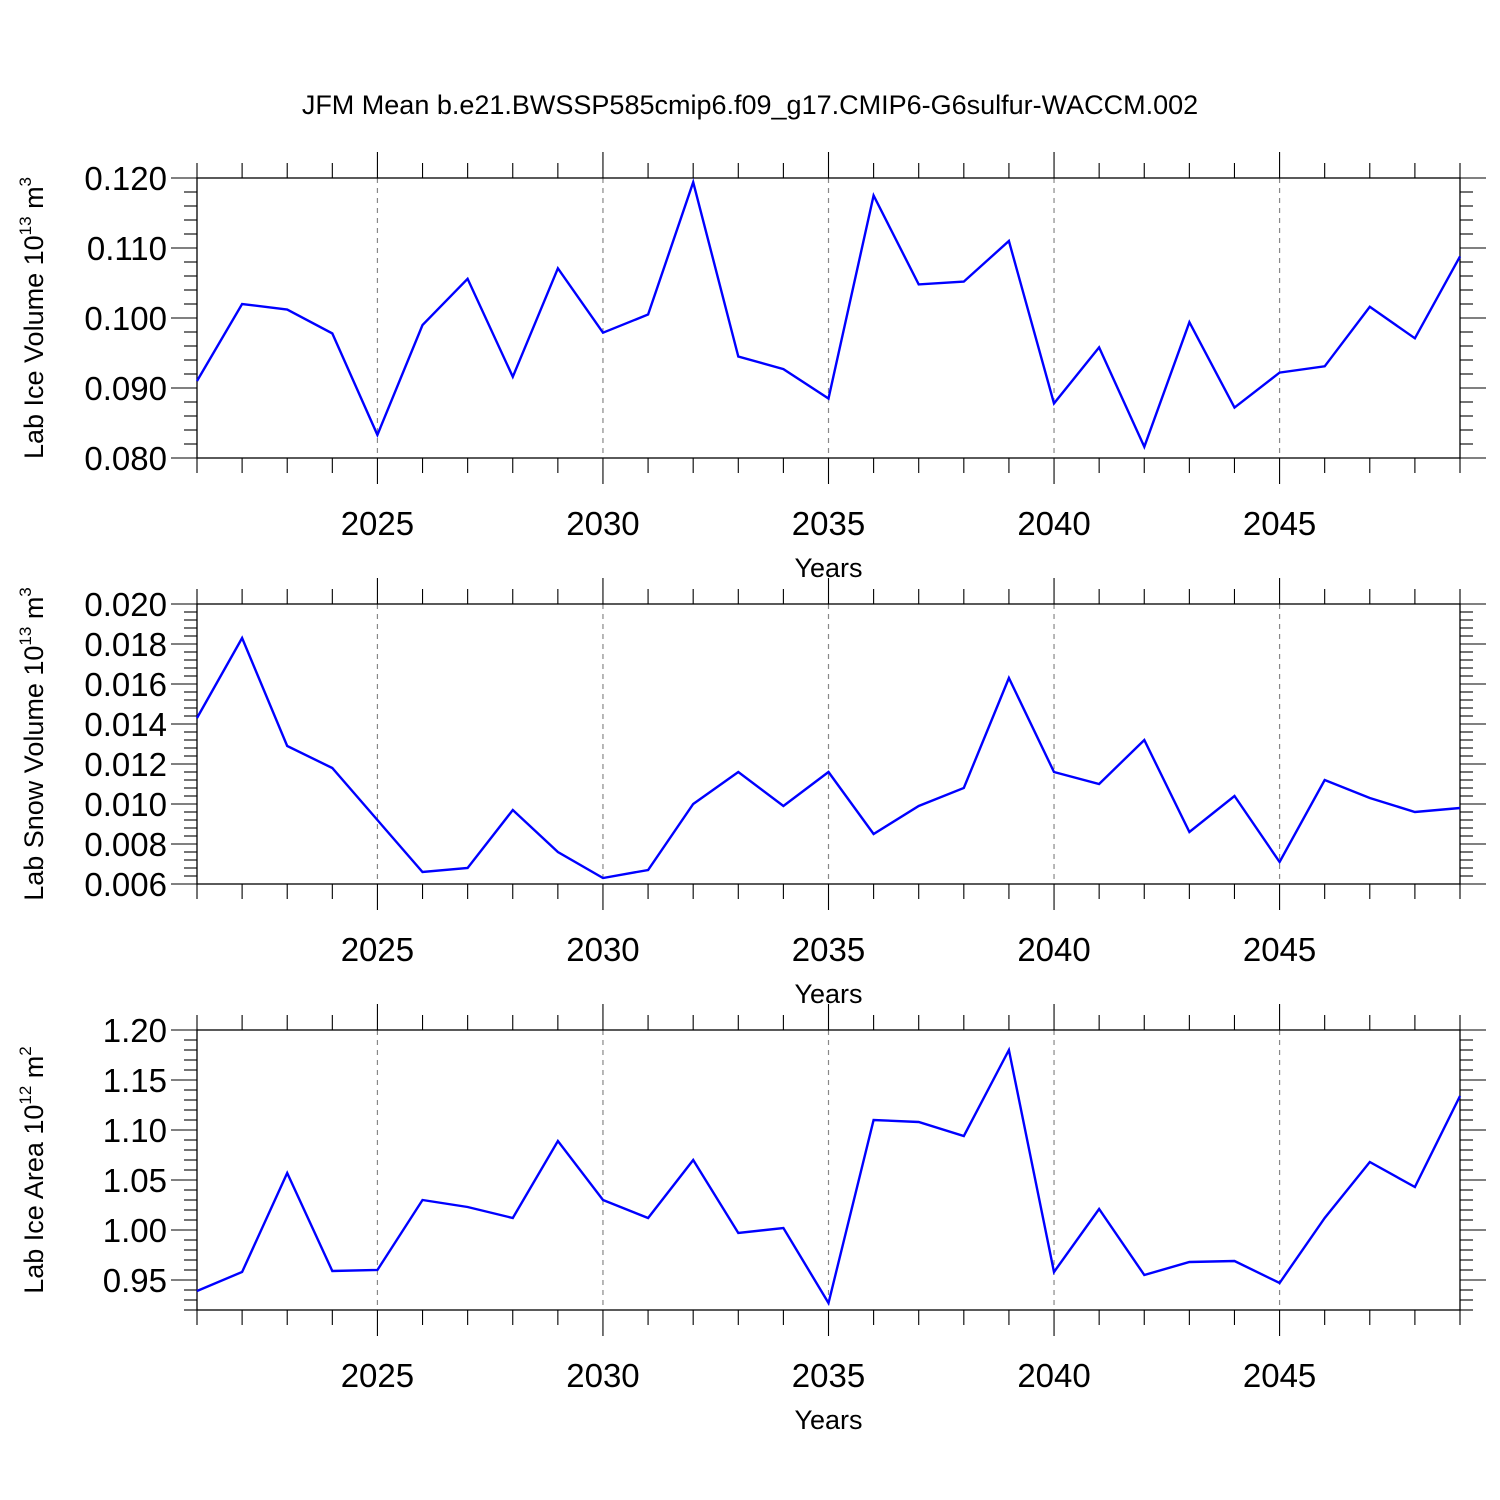  What do you see at coordinates (125, 724) in the screenshot?
I see `y-tick-label: 0.014` at bounding box center [125, 724].